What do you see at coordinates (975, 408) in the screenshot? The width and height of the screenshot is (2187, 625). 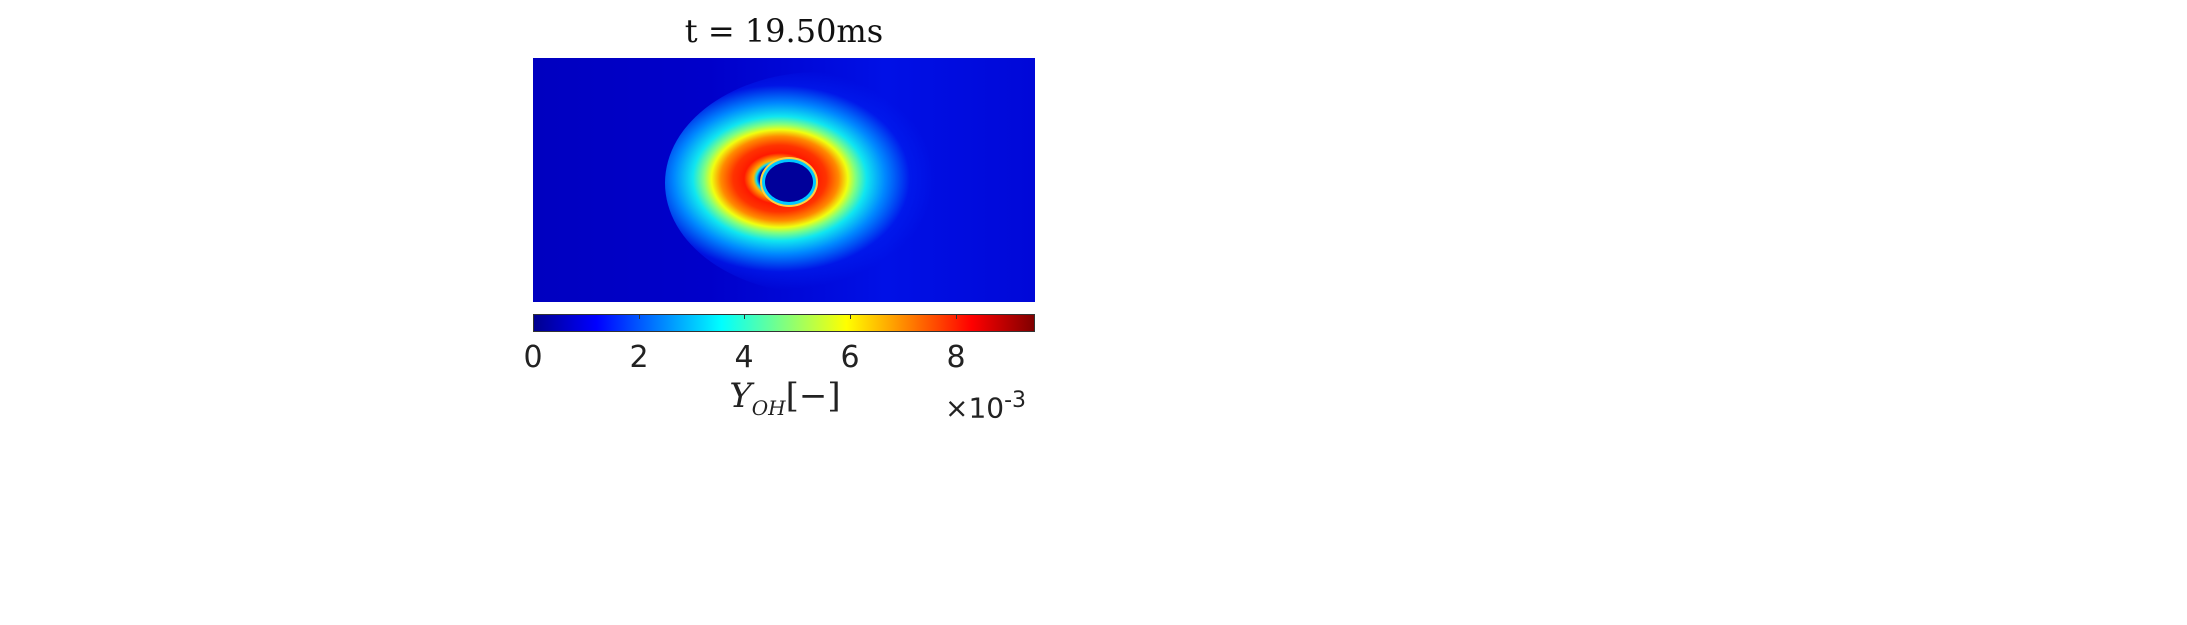 I see `colorbar-multiplier-base: ×10` at bounding box center [975, 408].